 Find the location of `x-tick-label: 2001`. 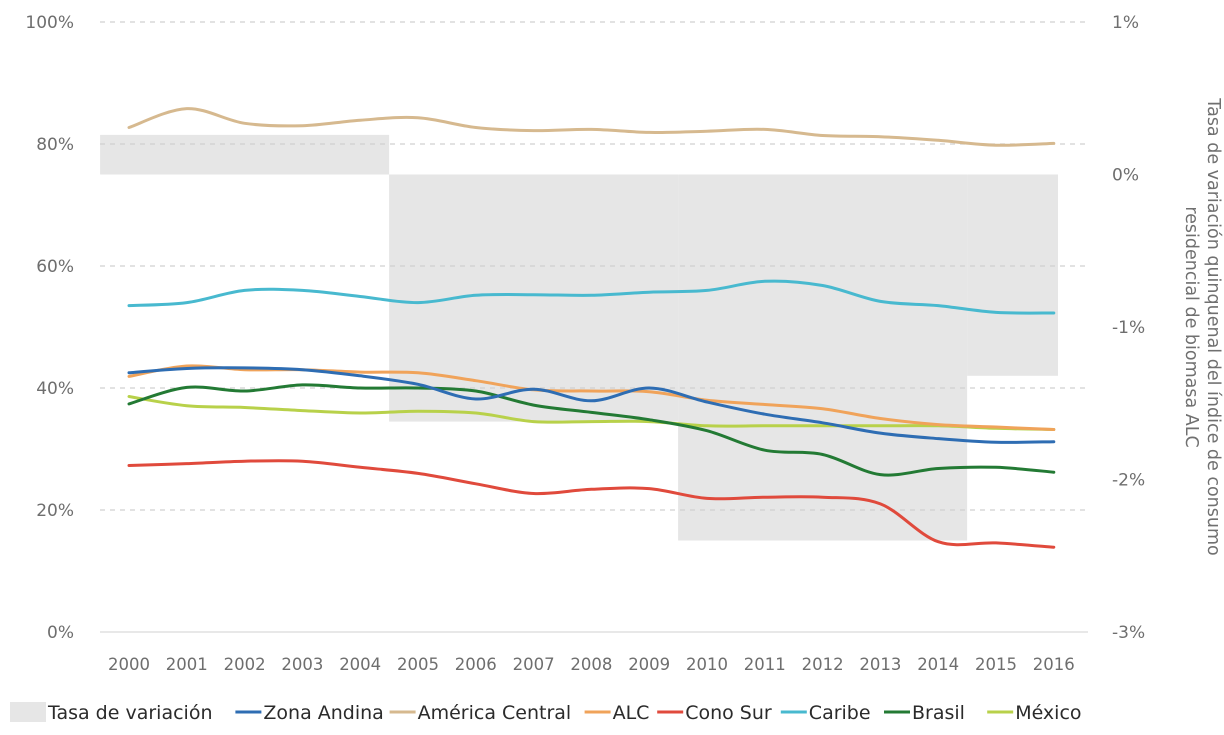

x-tick-label: 2001 is located at coordinates (187, 664).